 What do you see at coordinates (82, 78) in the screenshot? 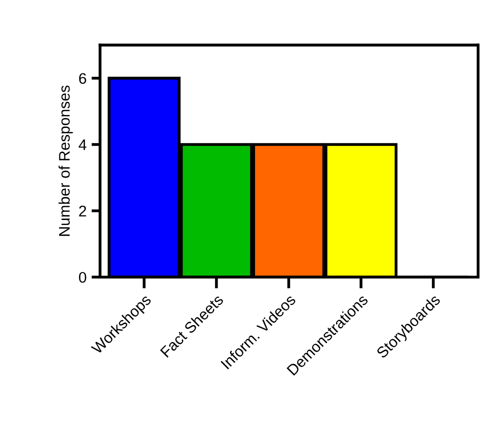
I see `y-tick-label: 6` at bounding box center [82, 78].